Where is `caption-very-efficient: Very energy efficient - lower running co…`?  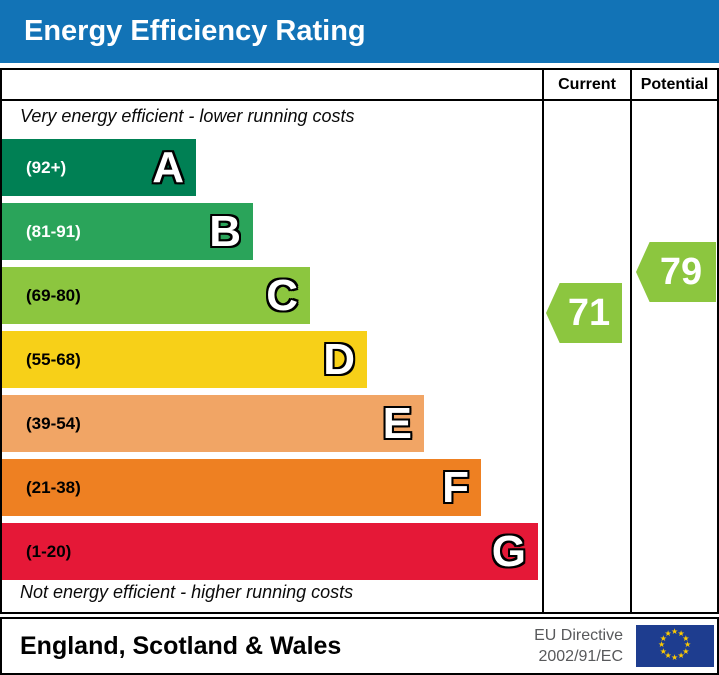 caption-very-efficient: Very energy efficient - lower running co… is located at coordinates (187, 116).